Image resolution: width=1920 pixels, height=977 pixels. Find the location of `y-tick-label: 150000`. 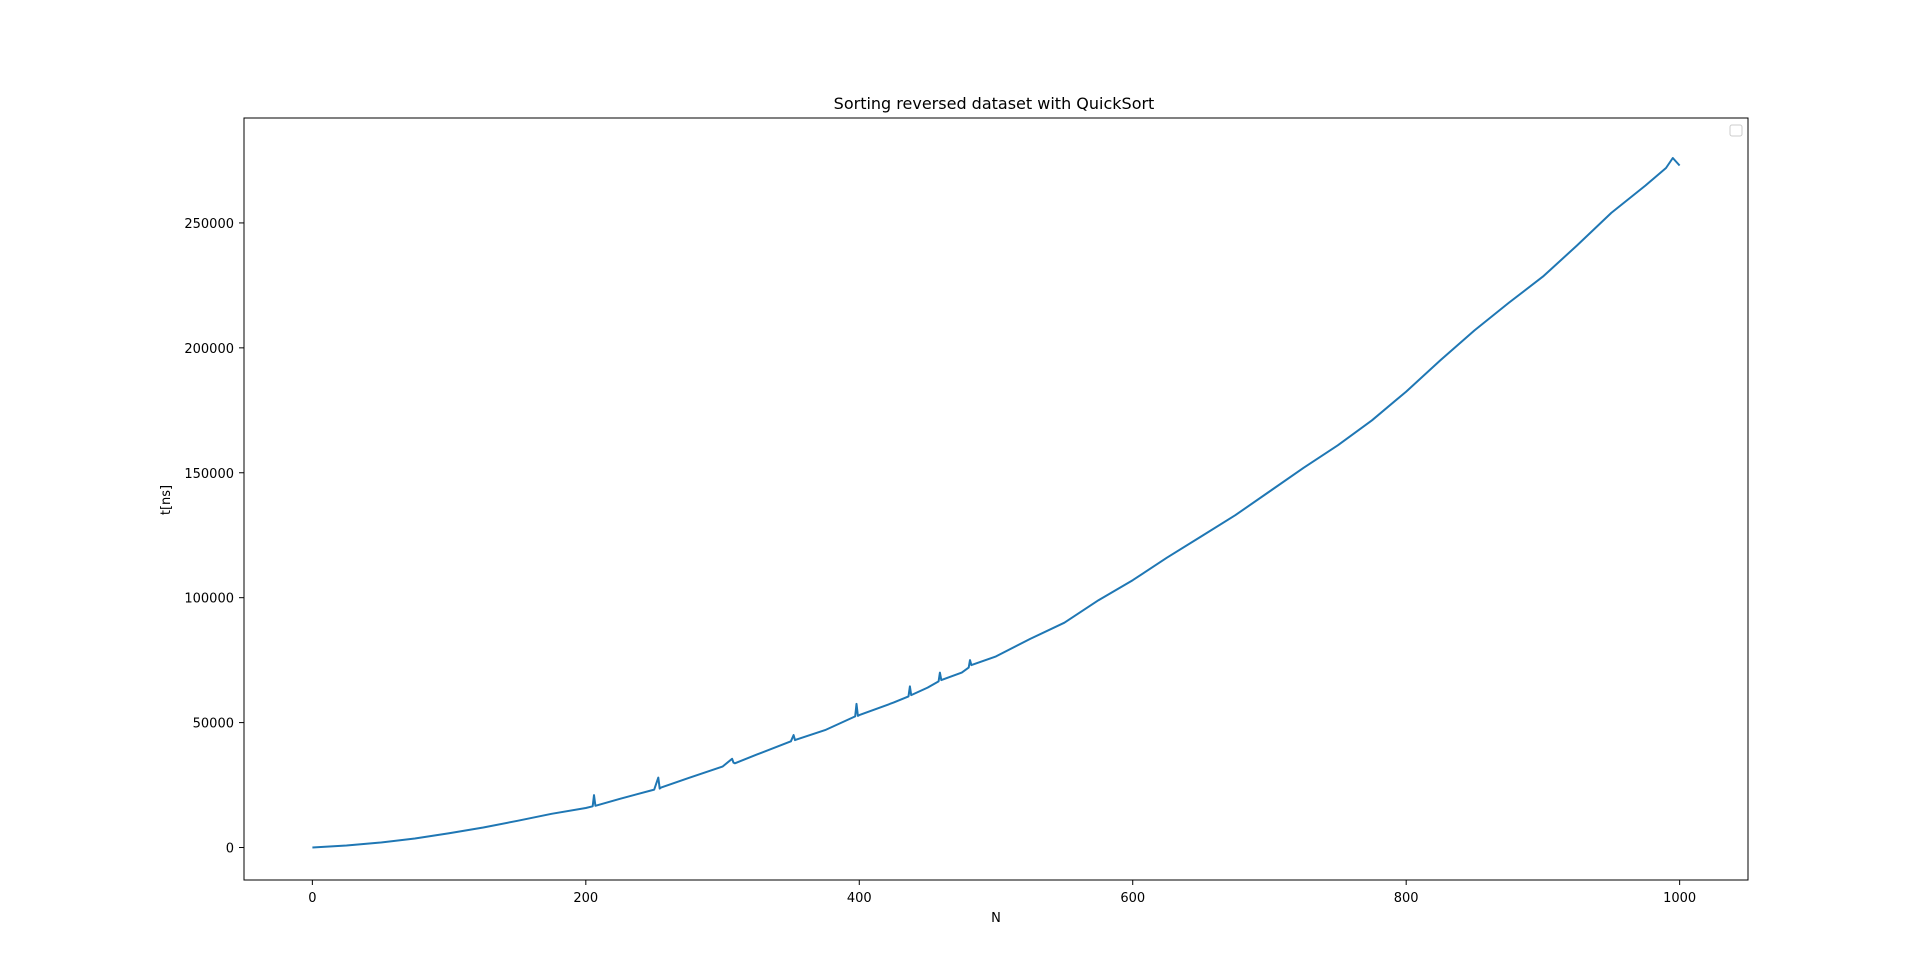

y-tick-label: 150000 is located at coordinates (209, 474).